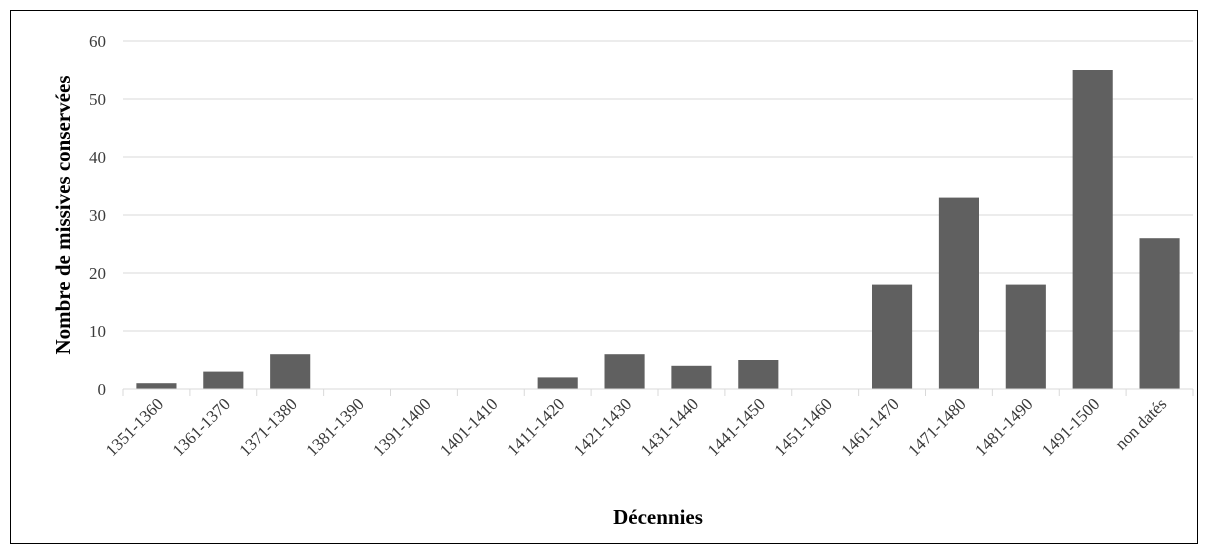 The width and height of the screenshot is (1210, 556). I want to click on y-tick-label: 30, so click(97, 215).